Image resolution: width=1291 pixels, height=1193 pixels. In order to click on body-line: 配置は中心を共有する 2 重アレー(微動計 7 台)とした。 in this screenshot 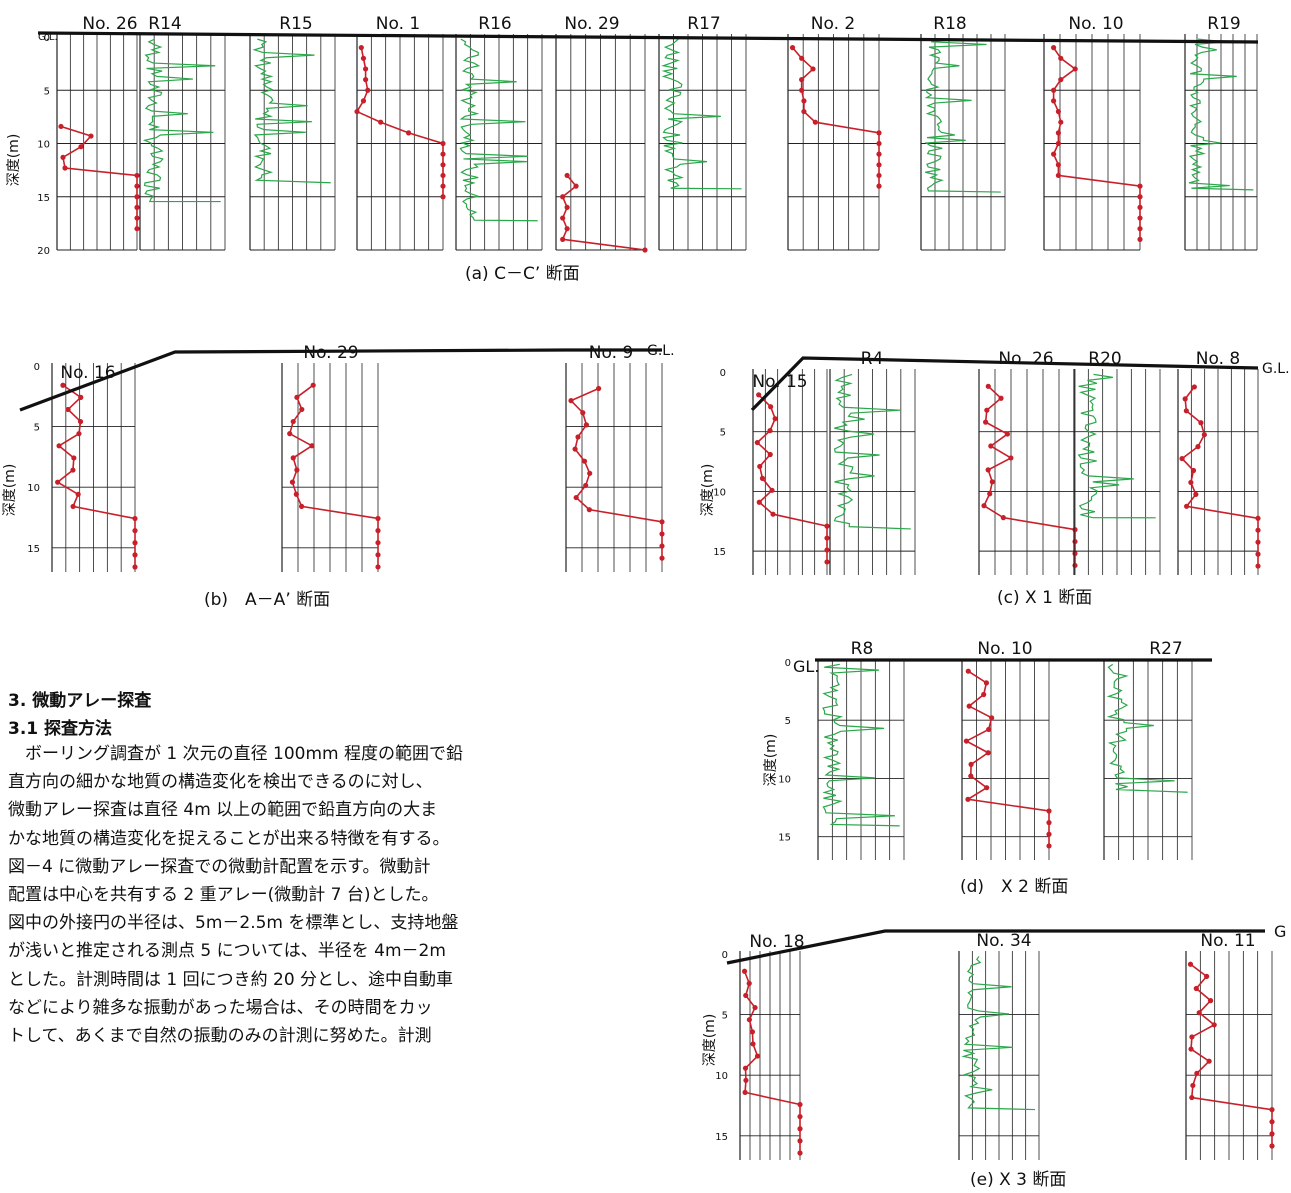, I will do `click(223, 895)`.